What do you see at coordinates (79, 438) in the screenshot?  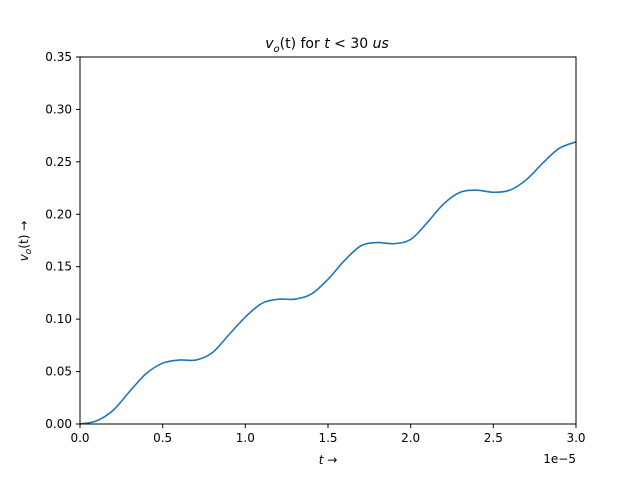 I see `x-tick-label: 0.0` at bounding box center [79, 438].